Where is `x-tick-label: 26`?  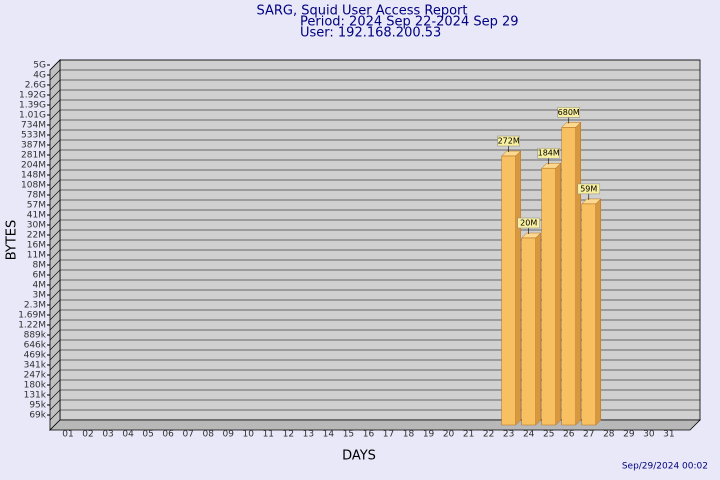 x-tick-label: 26 is located at coordinates (569, 435).